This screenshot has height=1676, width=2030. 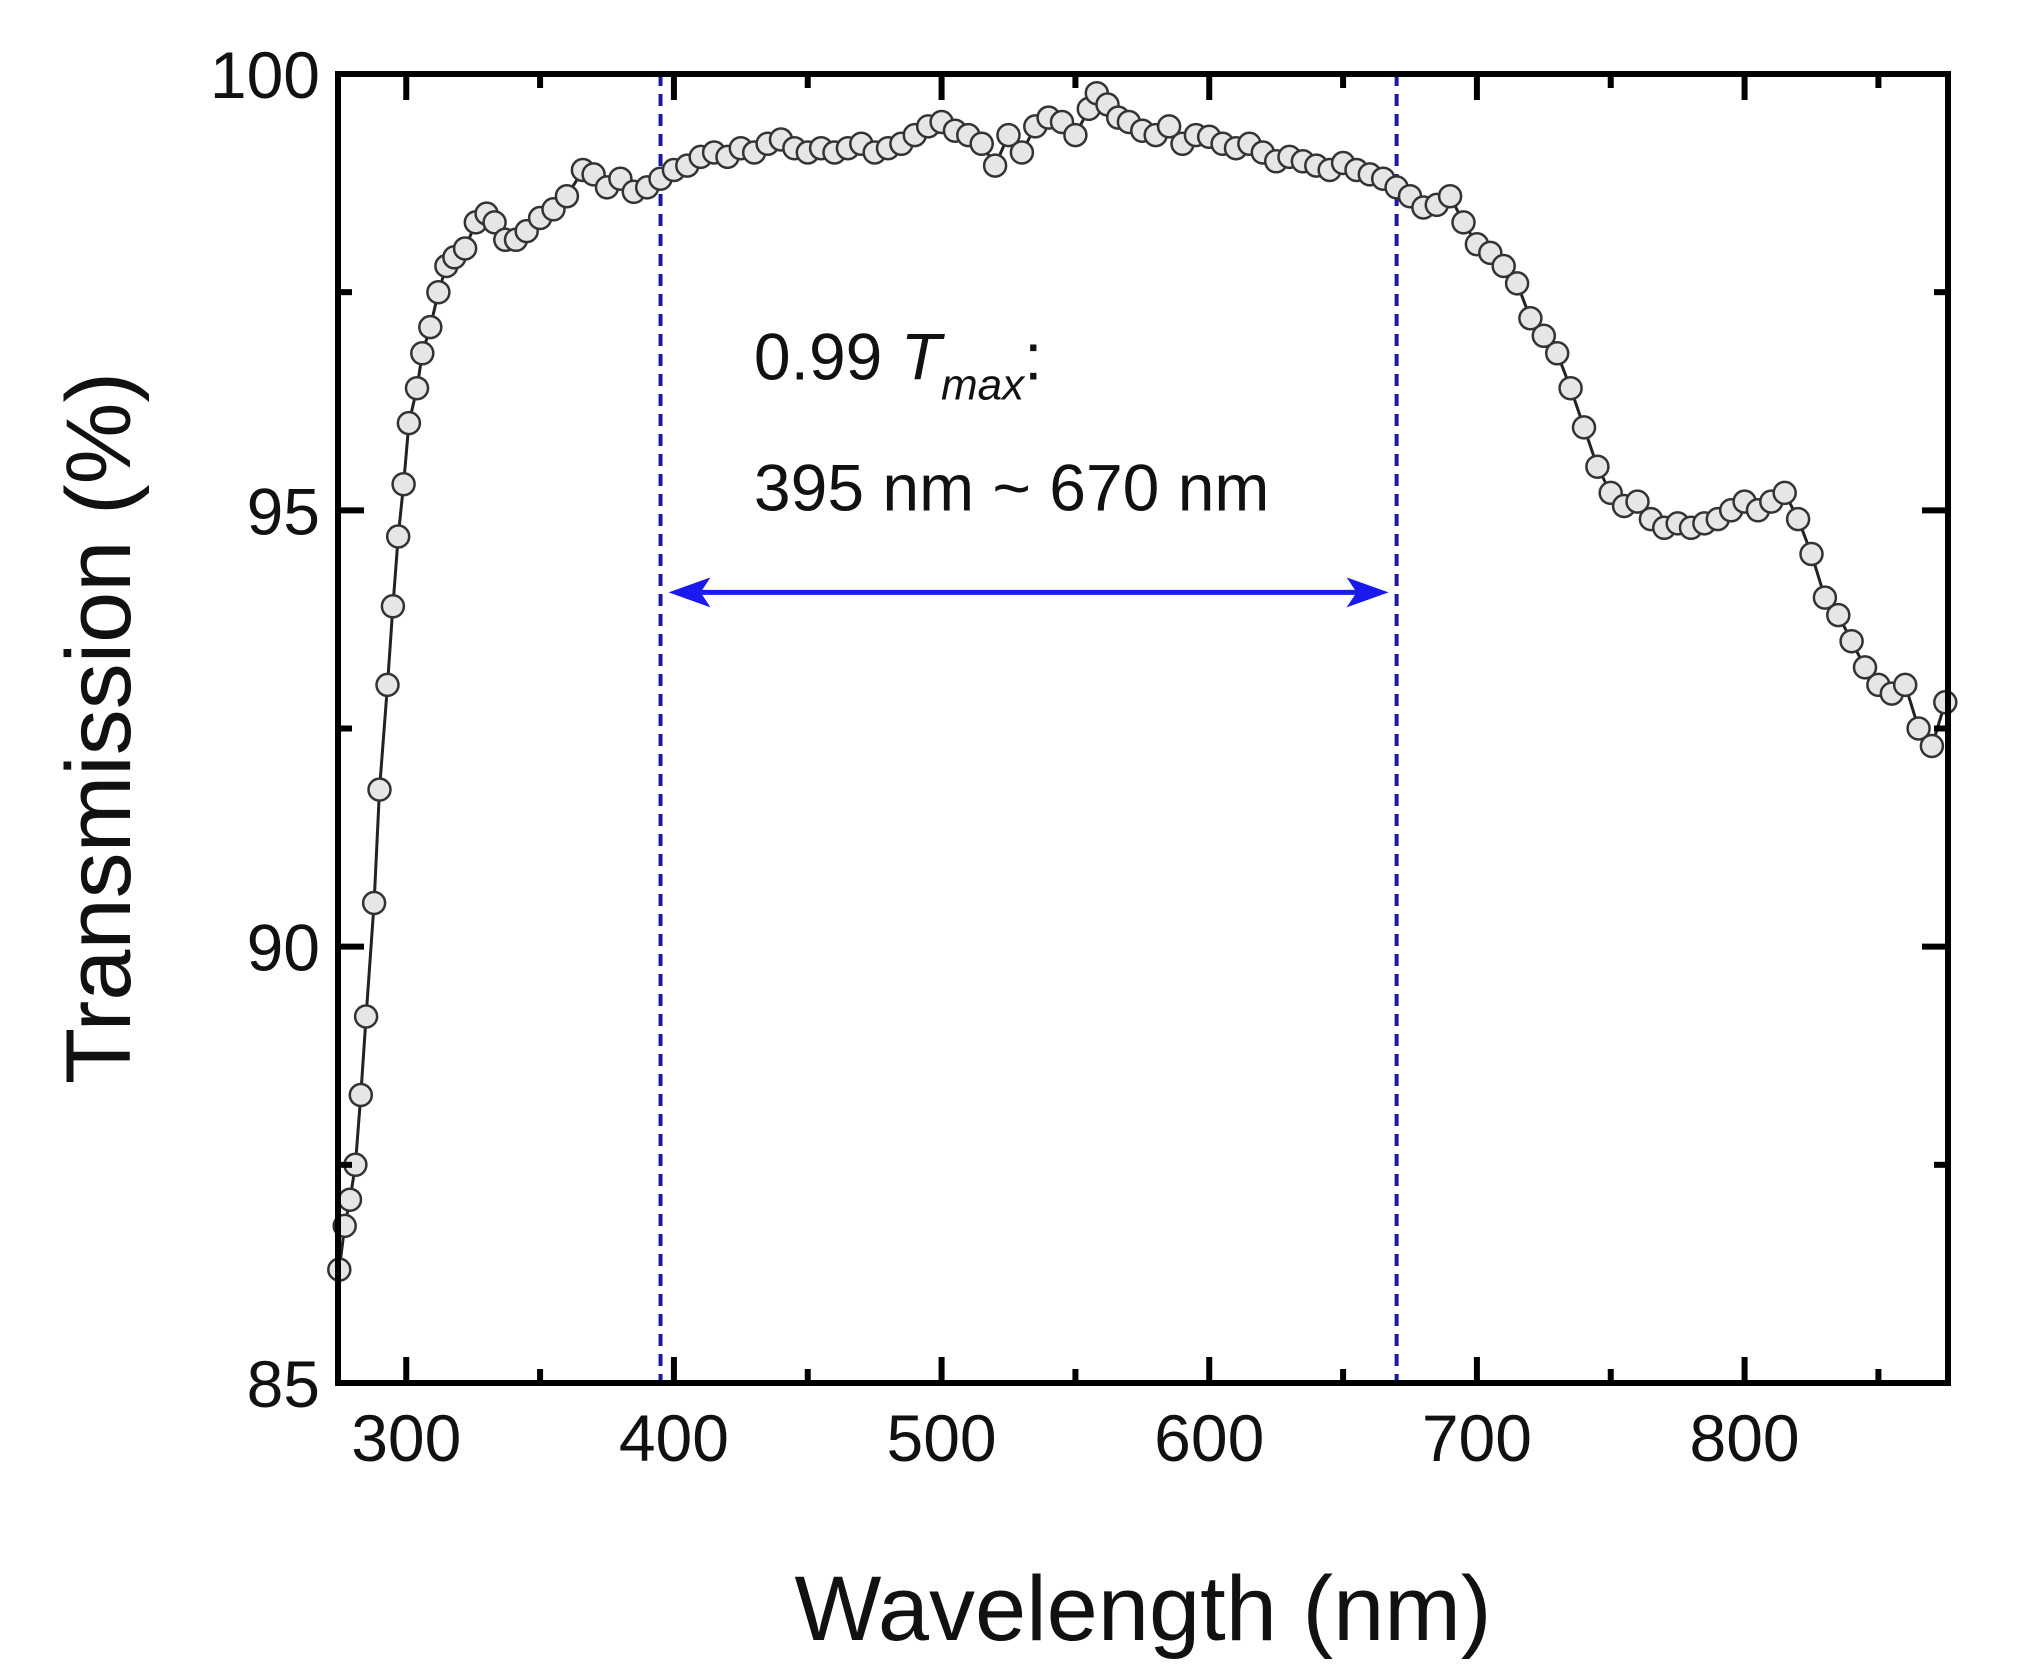 What do you see at coordinates (406, 1438) in the screenshot?
I see `x-tick-label: 300` at bounding box center [406, 1438].